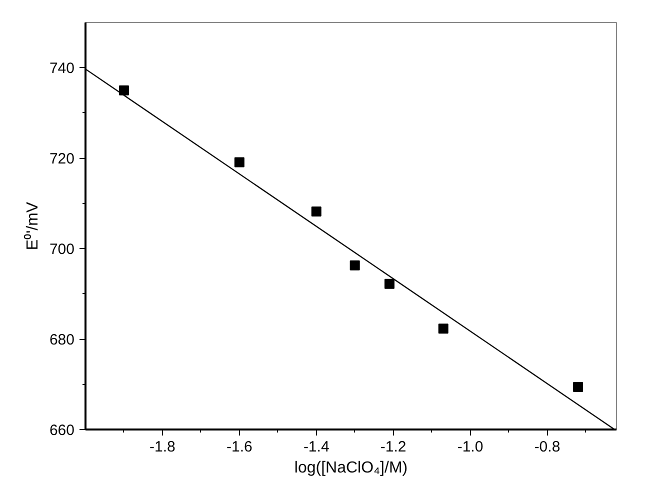 The height and width of the screenshot is (499, 671). Describe the element at coordinates (62, 69) in the screenshot. I see `y-tick-label: 740` at that location.